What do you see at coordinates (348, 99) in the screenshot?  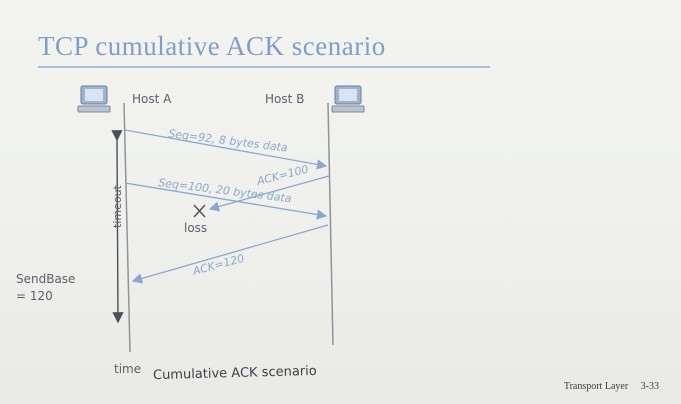 I see `computer-icon-host-b` at bounding box center [348, 99].